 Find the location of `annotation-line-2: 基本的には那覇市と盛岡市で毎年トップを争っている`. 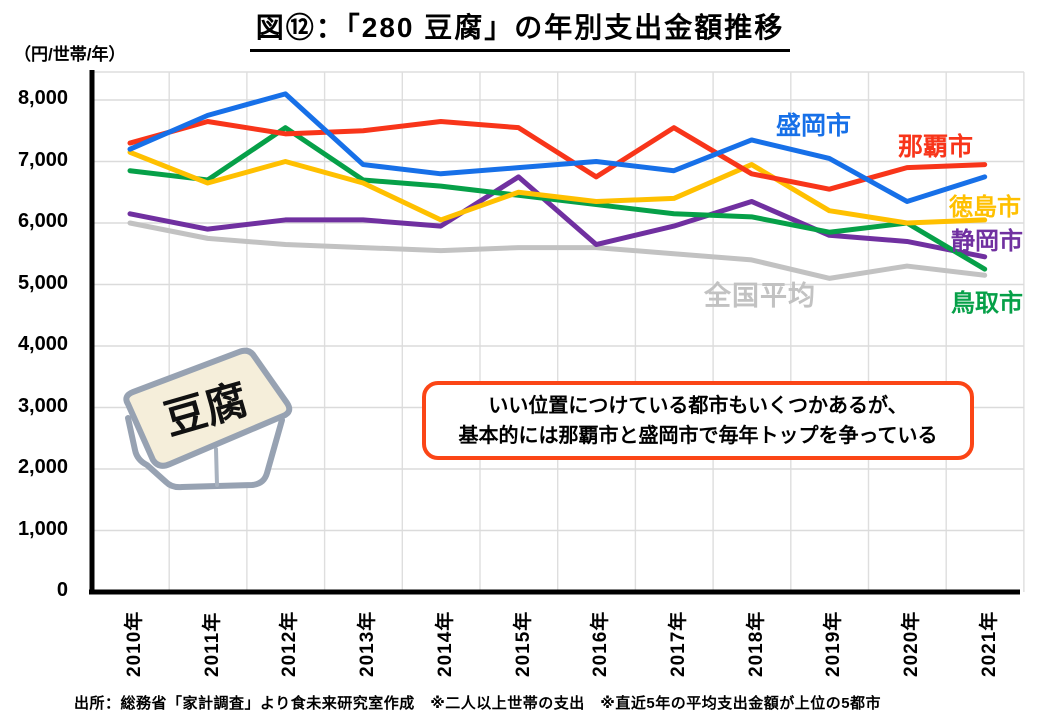

annotation-line-2: 基本的には那覇市と盛岡市で毎年トップを争っている is located at coordinates (698, 435).